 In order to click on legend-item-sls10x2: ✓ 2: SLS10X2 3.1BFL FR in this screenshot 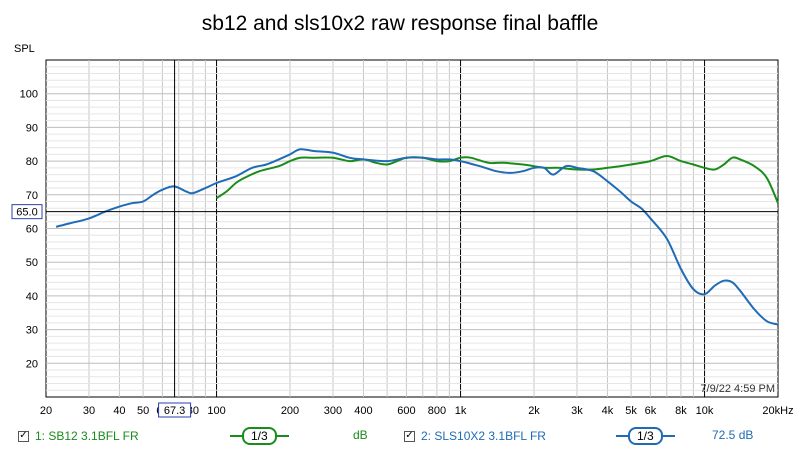, I will do `click(475, 436)`.